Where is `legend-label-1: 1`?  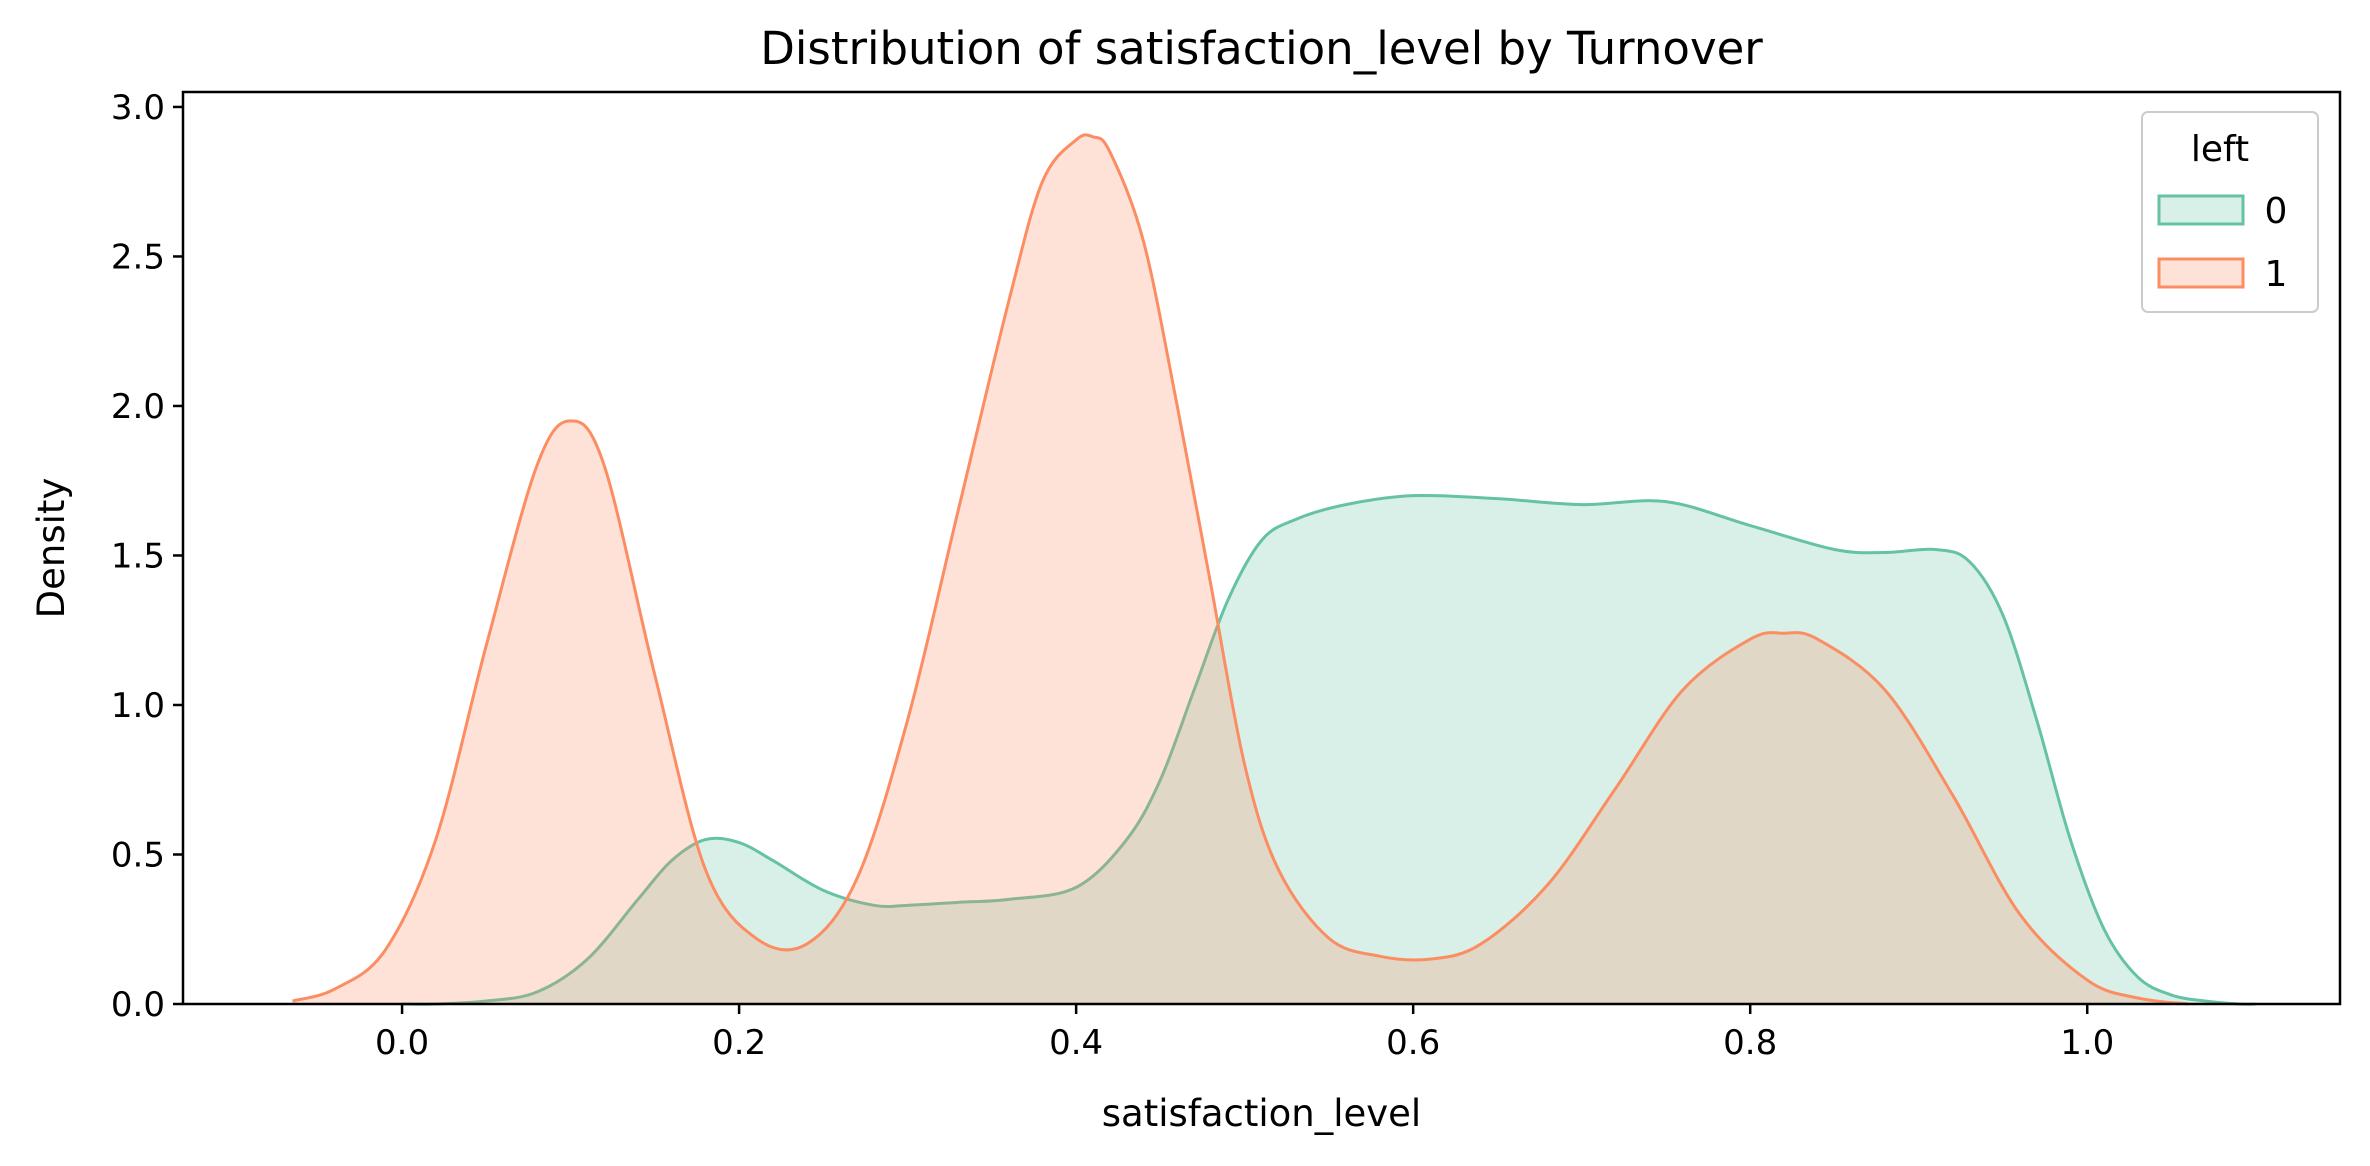 legend-label-1: 1 is located at coordinates (2276, 274).